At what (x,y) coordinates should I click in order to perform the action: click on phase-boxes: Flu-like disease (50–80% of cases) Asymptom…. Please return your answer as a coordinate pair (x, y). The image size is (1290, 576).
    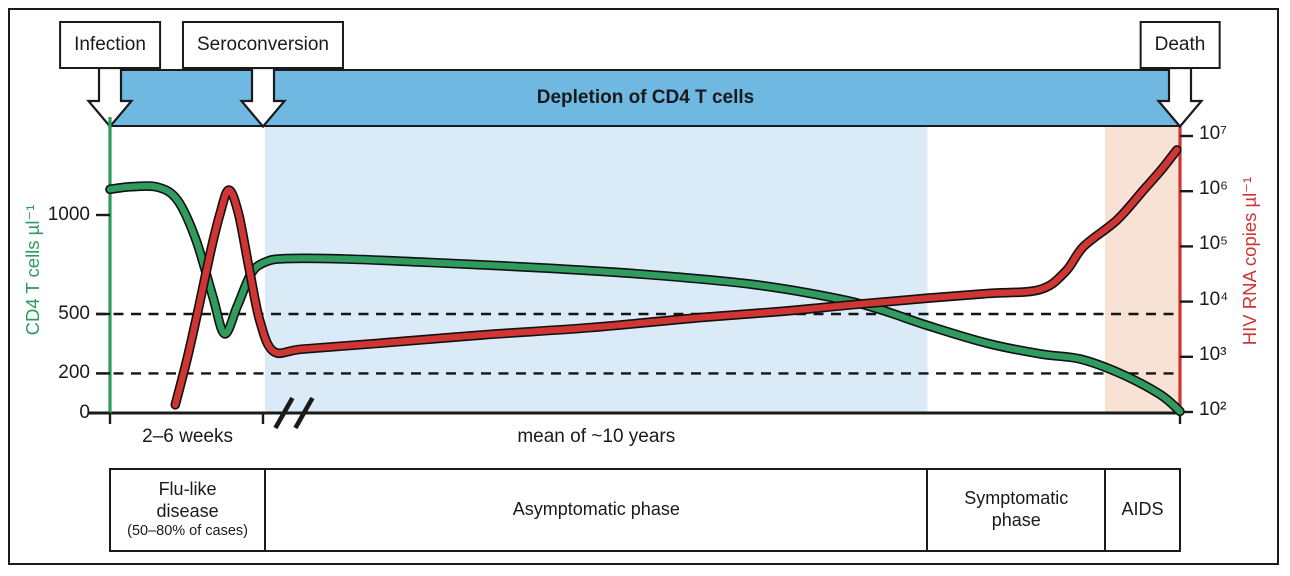
    Looking at the image, I should click on (645, 510).